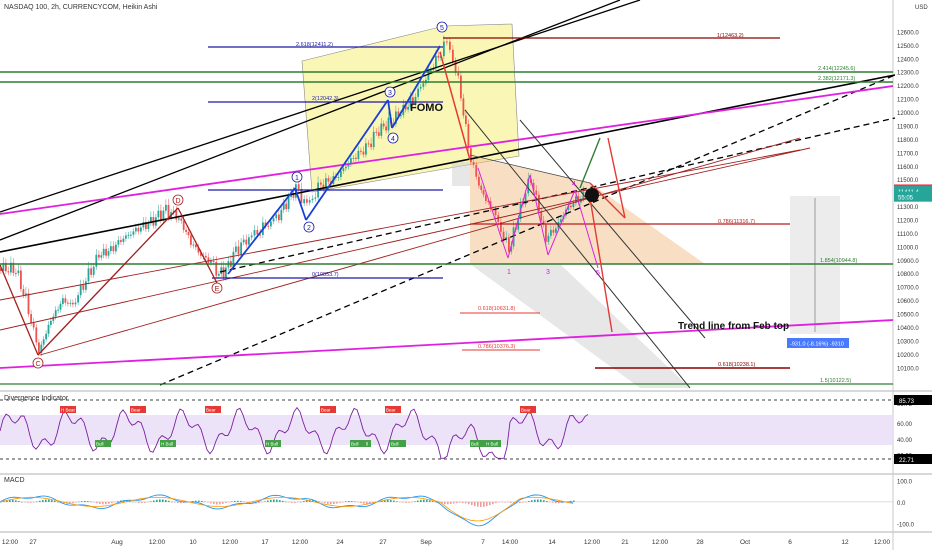 This screenshot has width=932, height=550. I want to click on price-tick-label: 12600.0, so click(908, 33).